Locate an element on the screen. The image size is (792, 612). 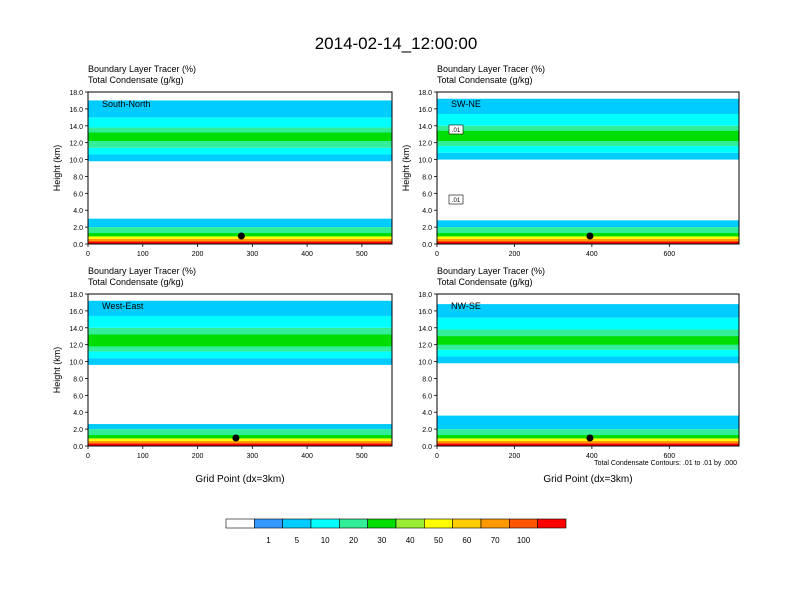
contour-label-box is located at coordinates (456, 129).